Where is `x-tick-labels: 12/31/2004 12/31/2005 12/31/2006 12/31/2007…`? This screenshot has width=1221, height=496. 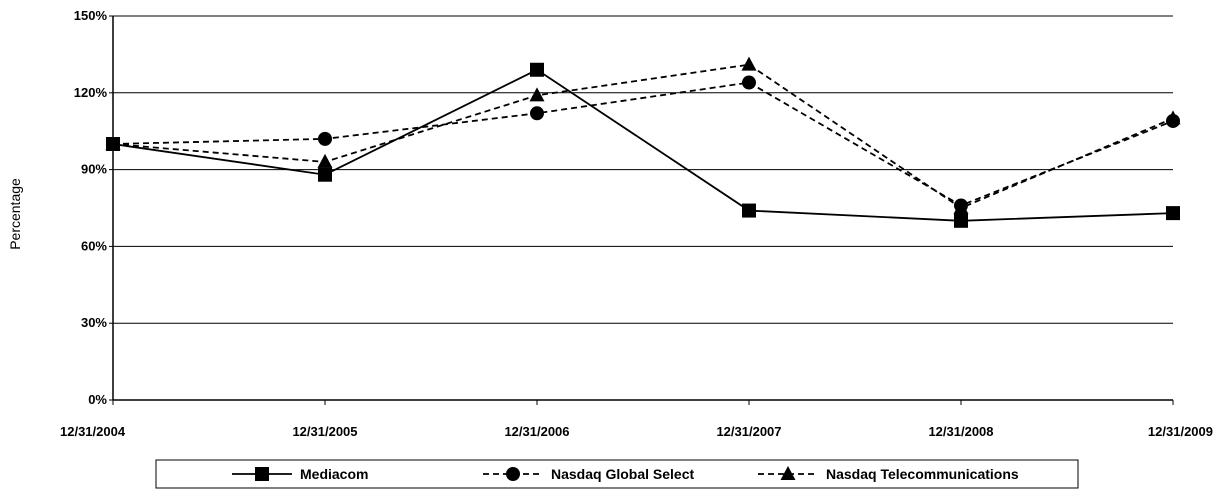 x-tick-labels: 12/31/2004 12/31/2005 12/31/2006 12/31/2007… is located at coordinates (636, 431).